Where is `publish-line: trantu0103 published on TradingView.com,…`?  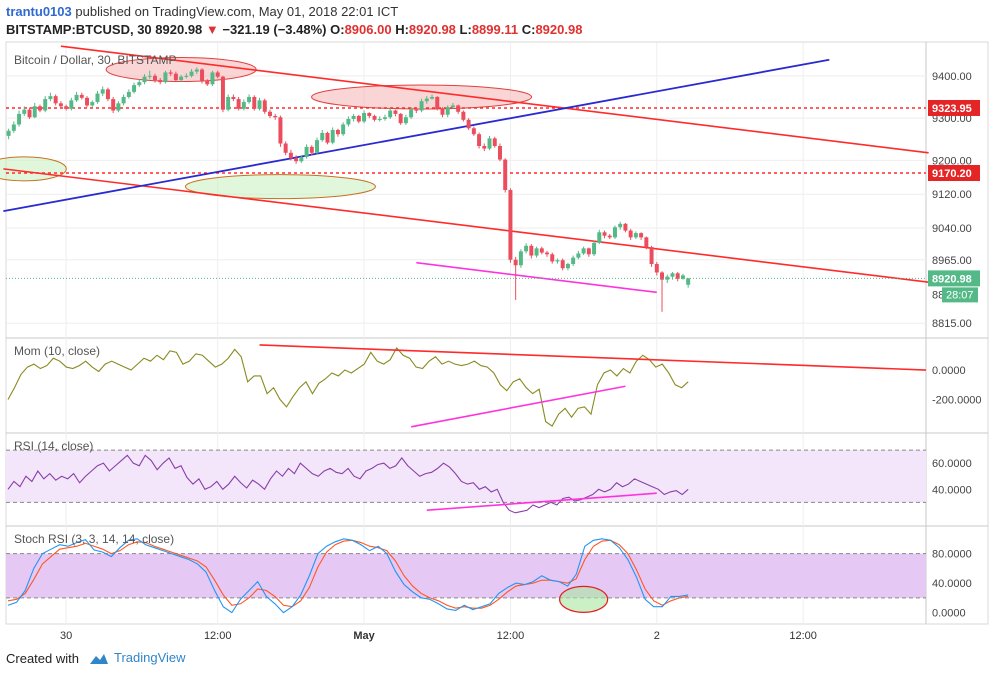
publish-line: trantu0103 published on TradingView.com,… is located at coordinates (202, 11).